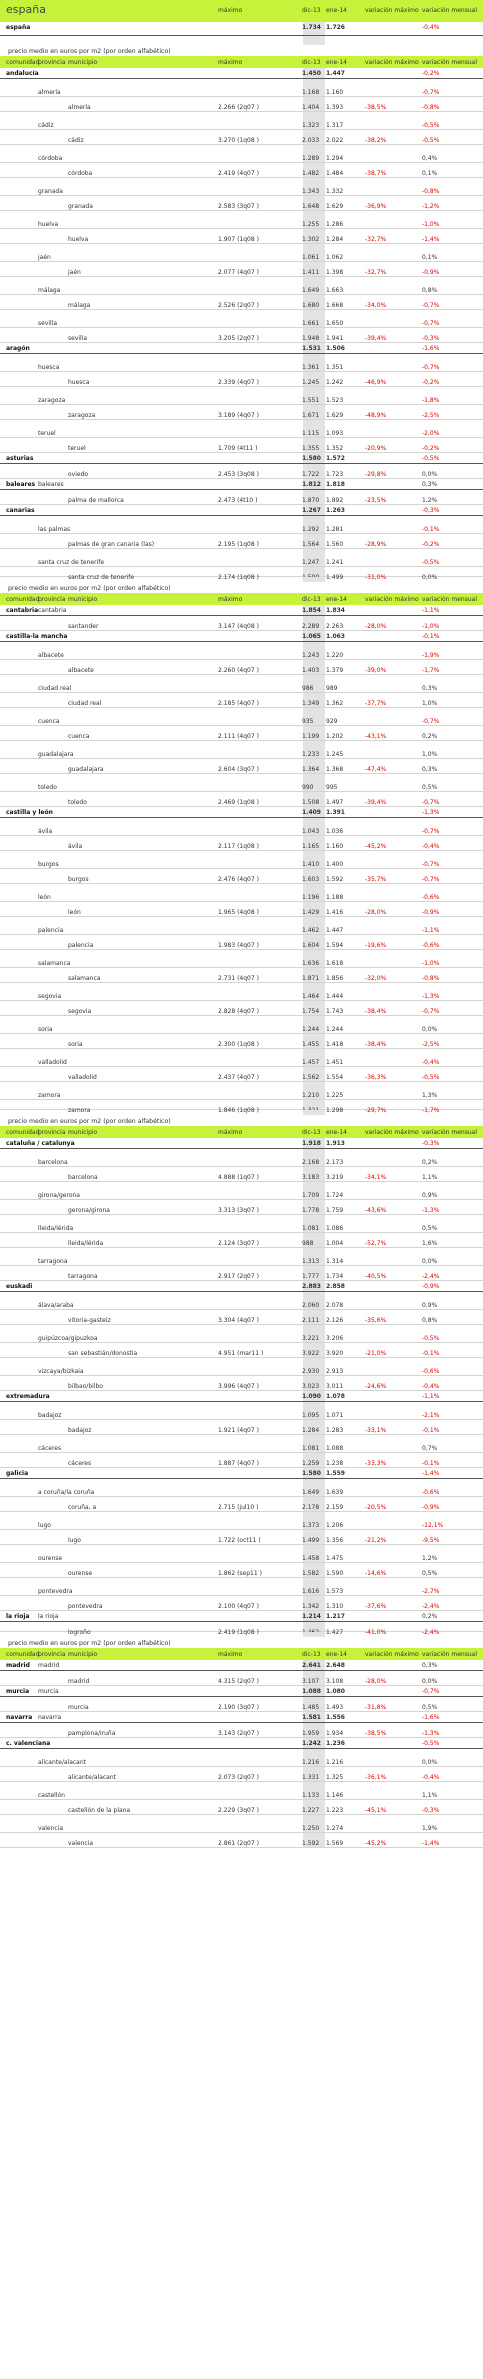 The width and height of the screenshot is (483, 2379). I want to click on comunidad-name: madrid, so click(18, 1665).